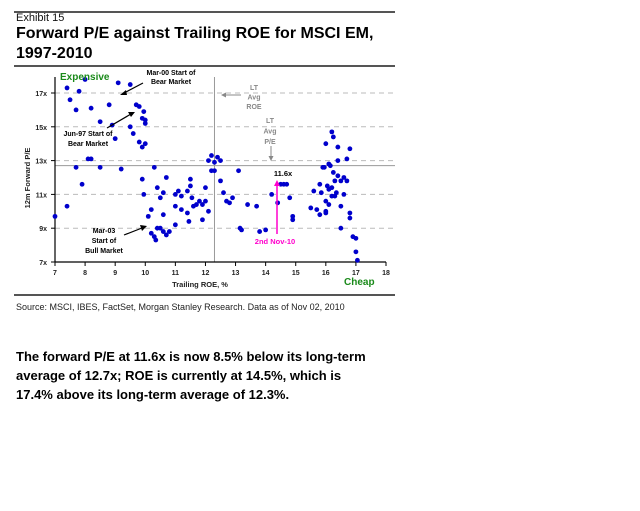 The image size is (640, 511). Describe the element at coordinates (200, 284) in the screenshot. I see `x-axis-label: Trailing ROE, %` at that location.